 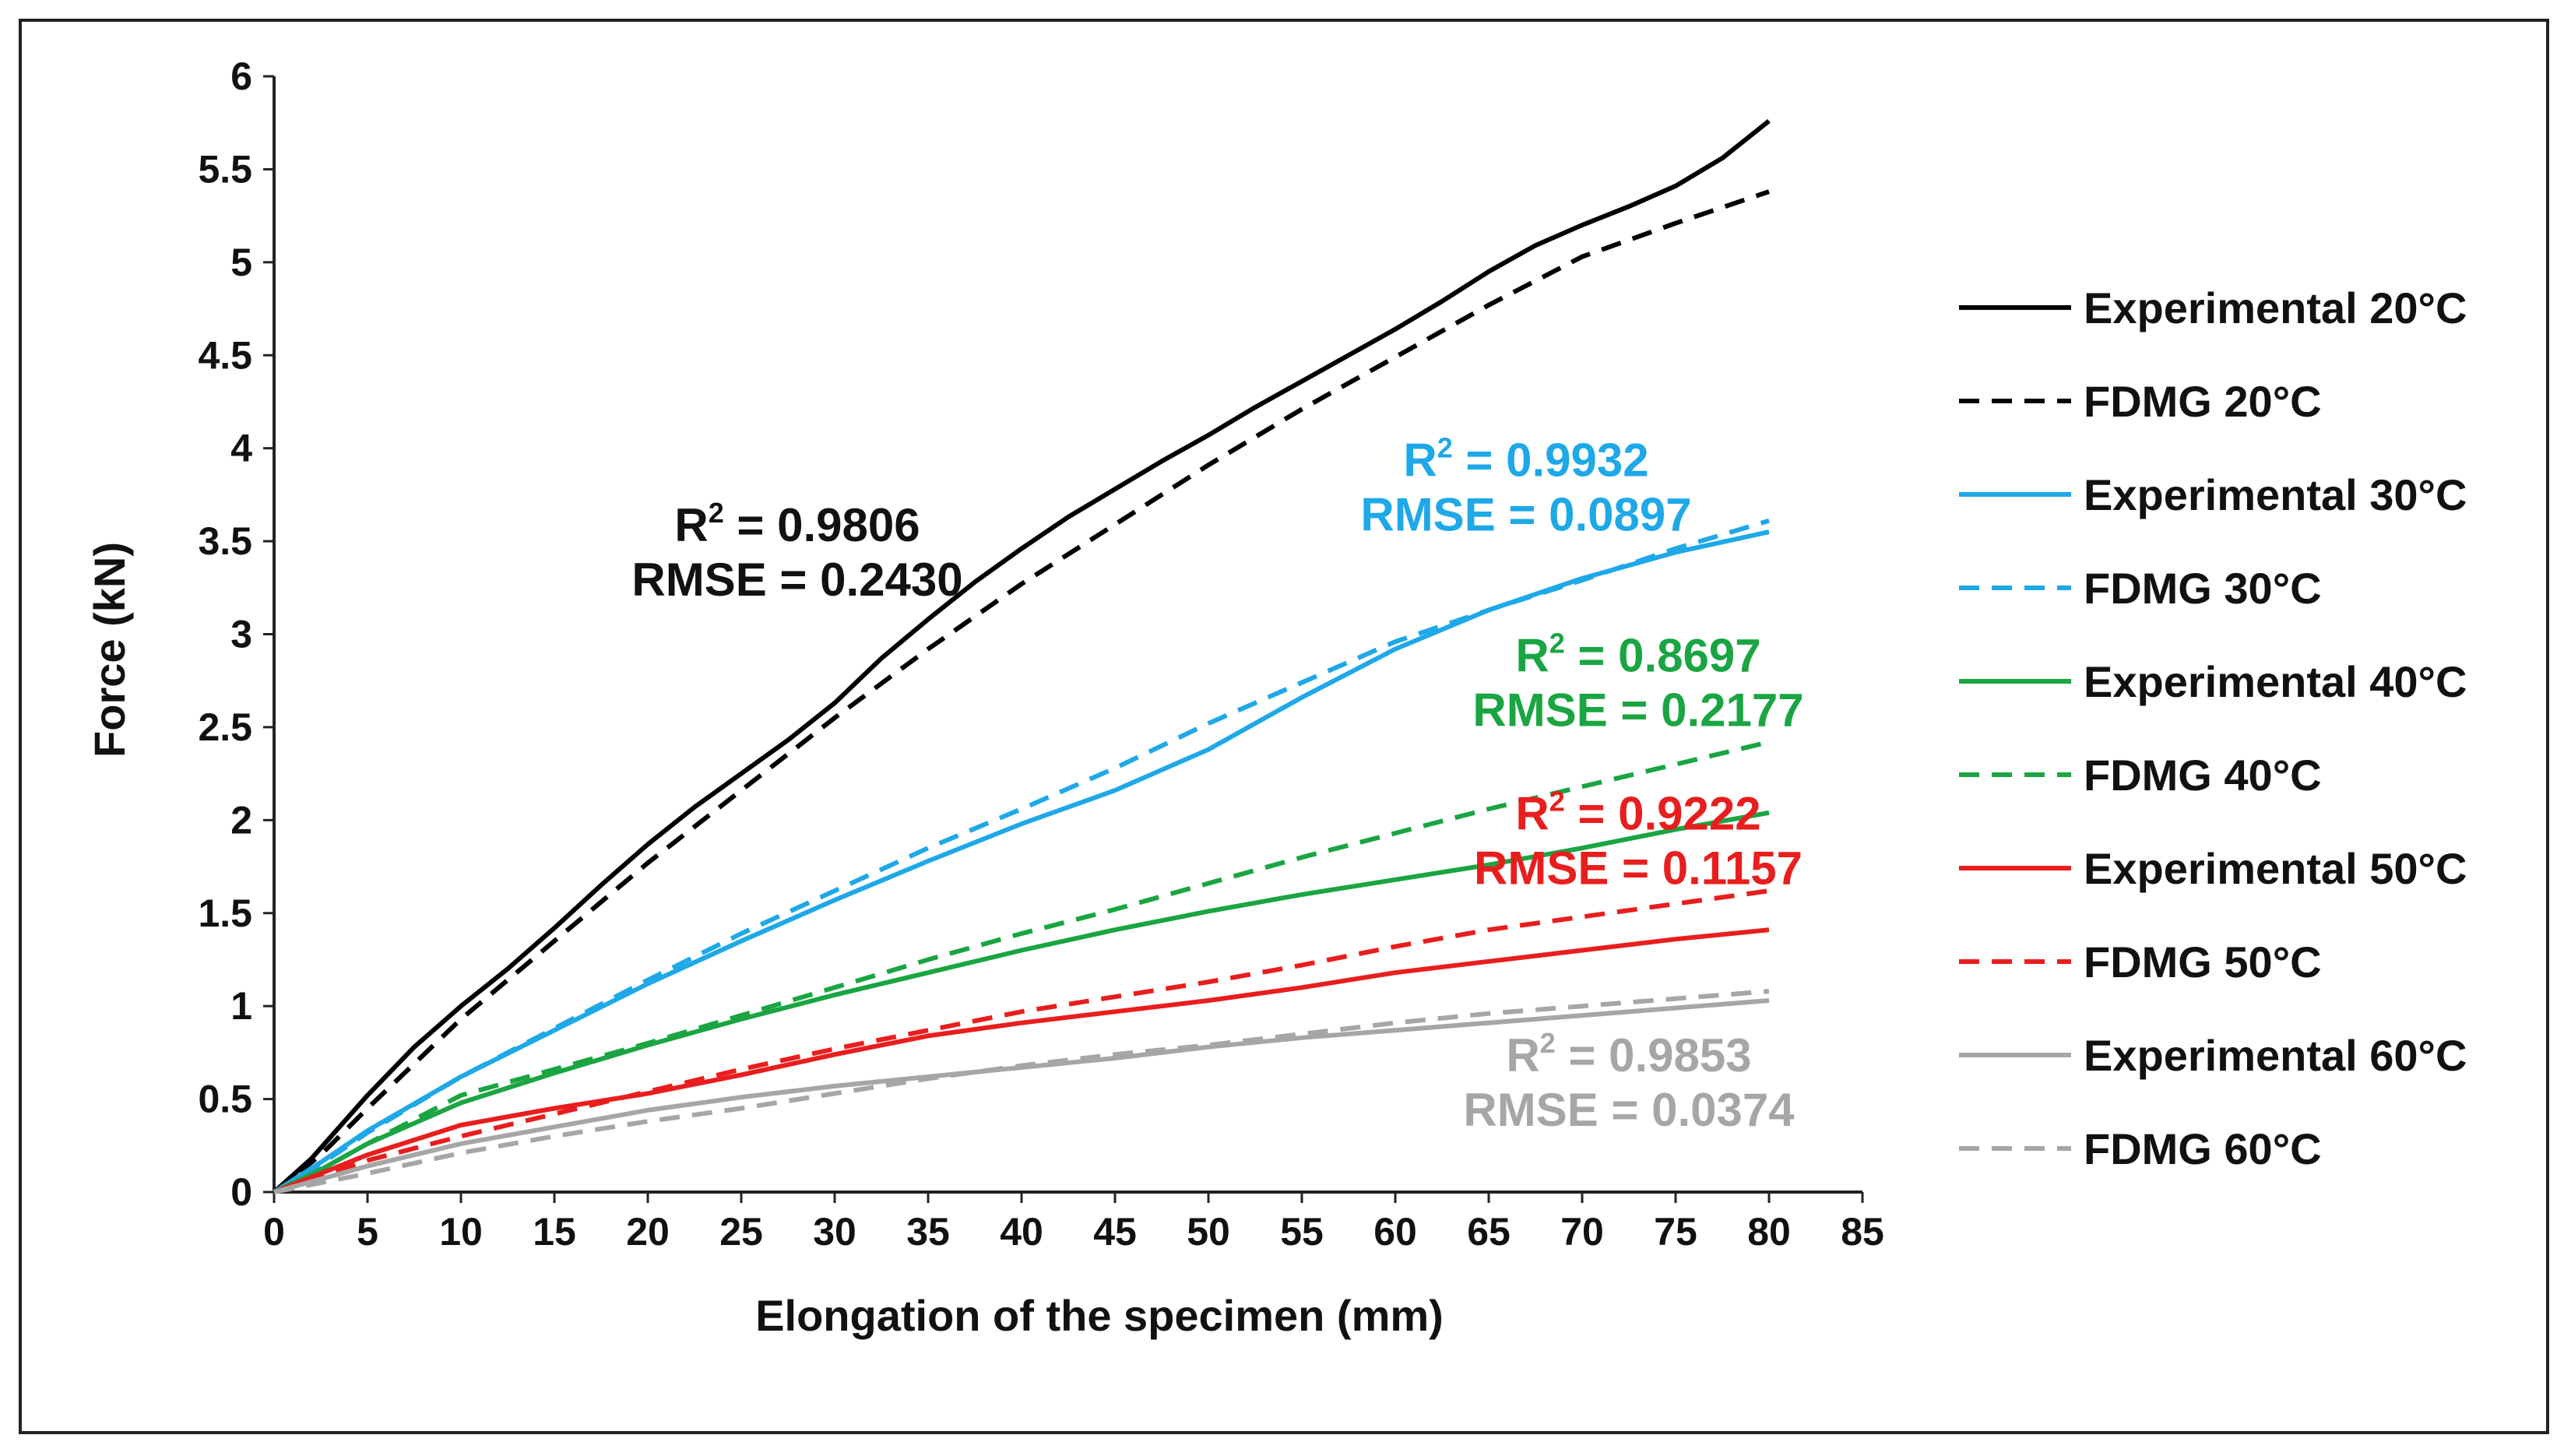 What do you see at coordinates (1862, 1232) in the screenshot?
I see `x-tick-label: 85` at bounding box center [1862, 1232].